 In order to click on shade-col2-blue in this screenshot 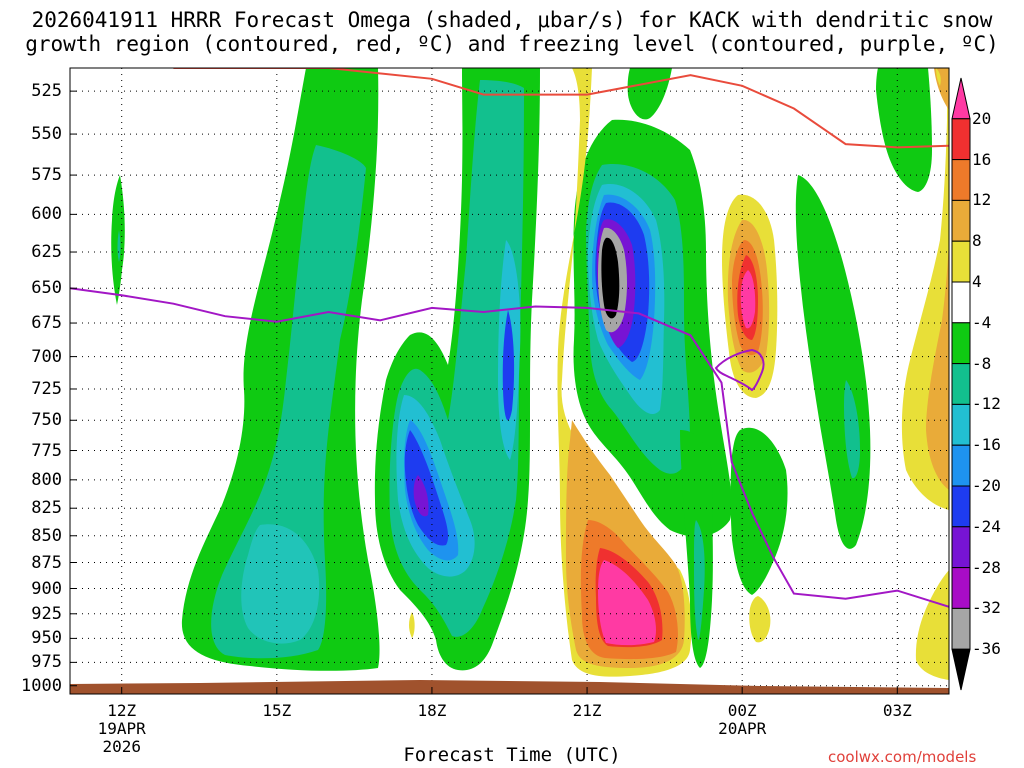, I will do `click(426, 488)`.